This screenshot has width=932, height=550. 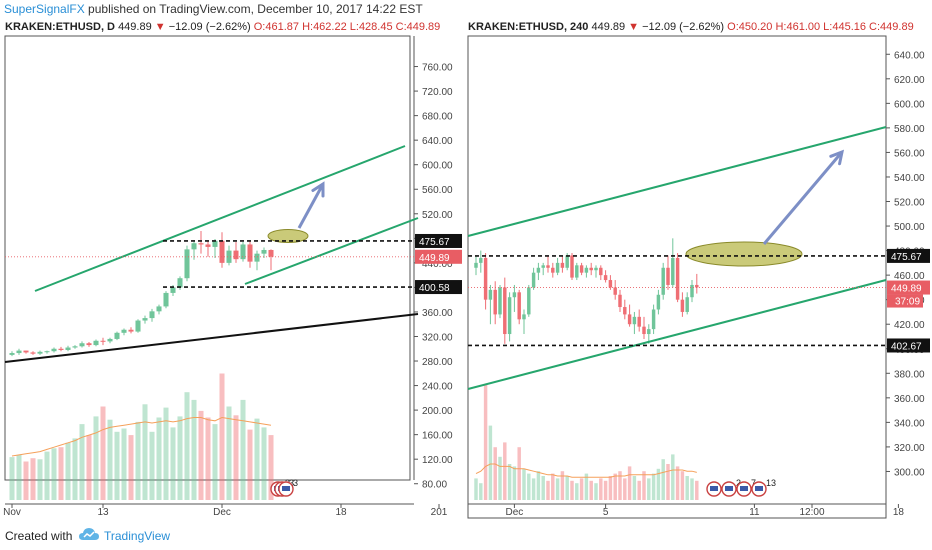 What do you see at coordinates (331, 251) in the screenshot?
I see `channel-lower-line` at bounding box center [331, 251].